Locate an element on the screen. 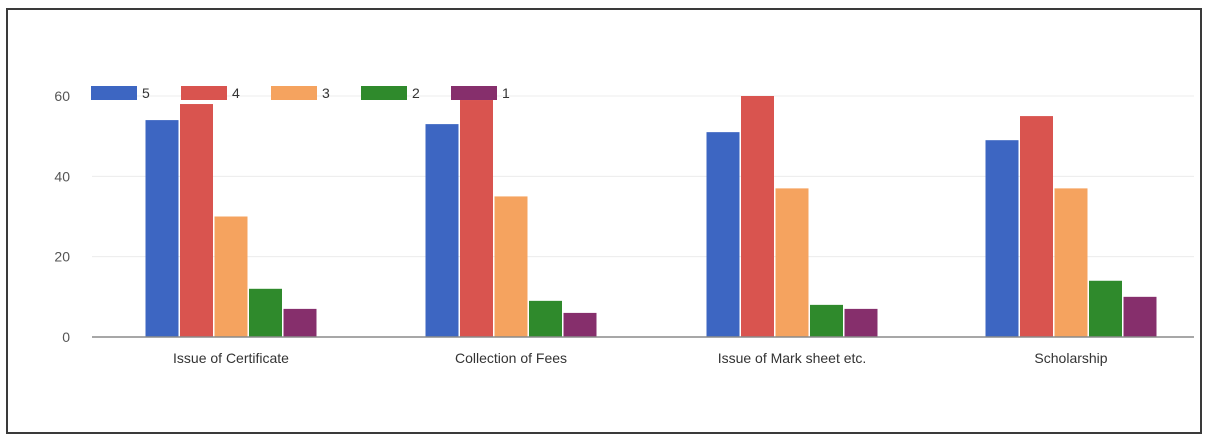 The height and width of the screenshot is (438, 1212). bar-5-collection-of-fees is located at coordinates (442, 230).